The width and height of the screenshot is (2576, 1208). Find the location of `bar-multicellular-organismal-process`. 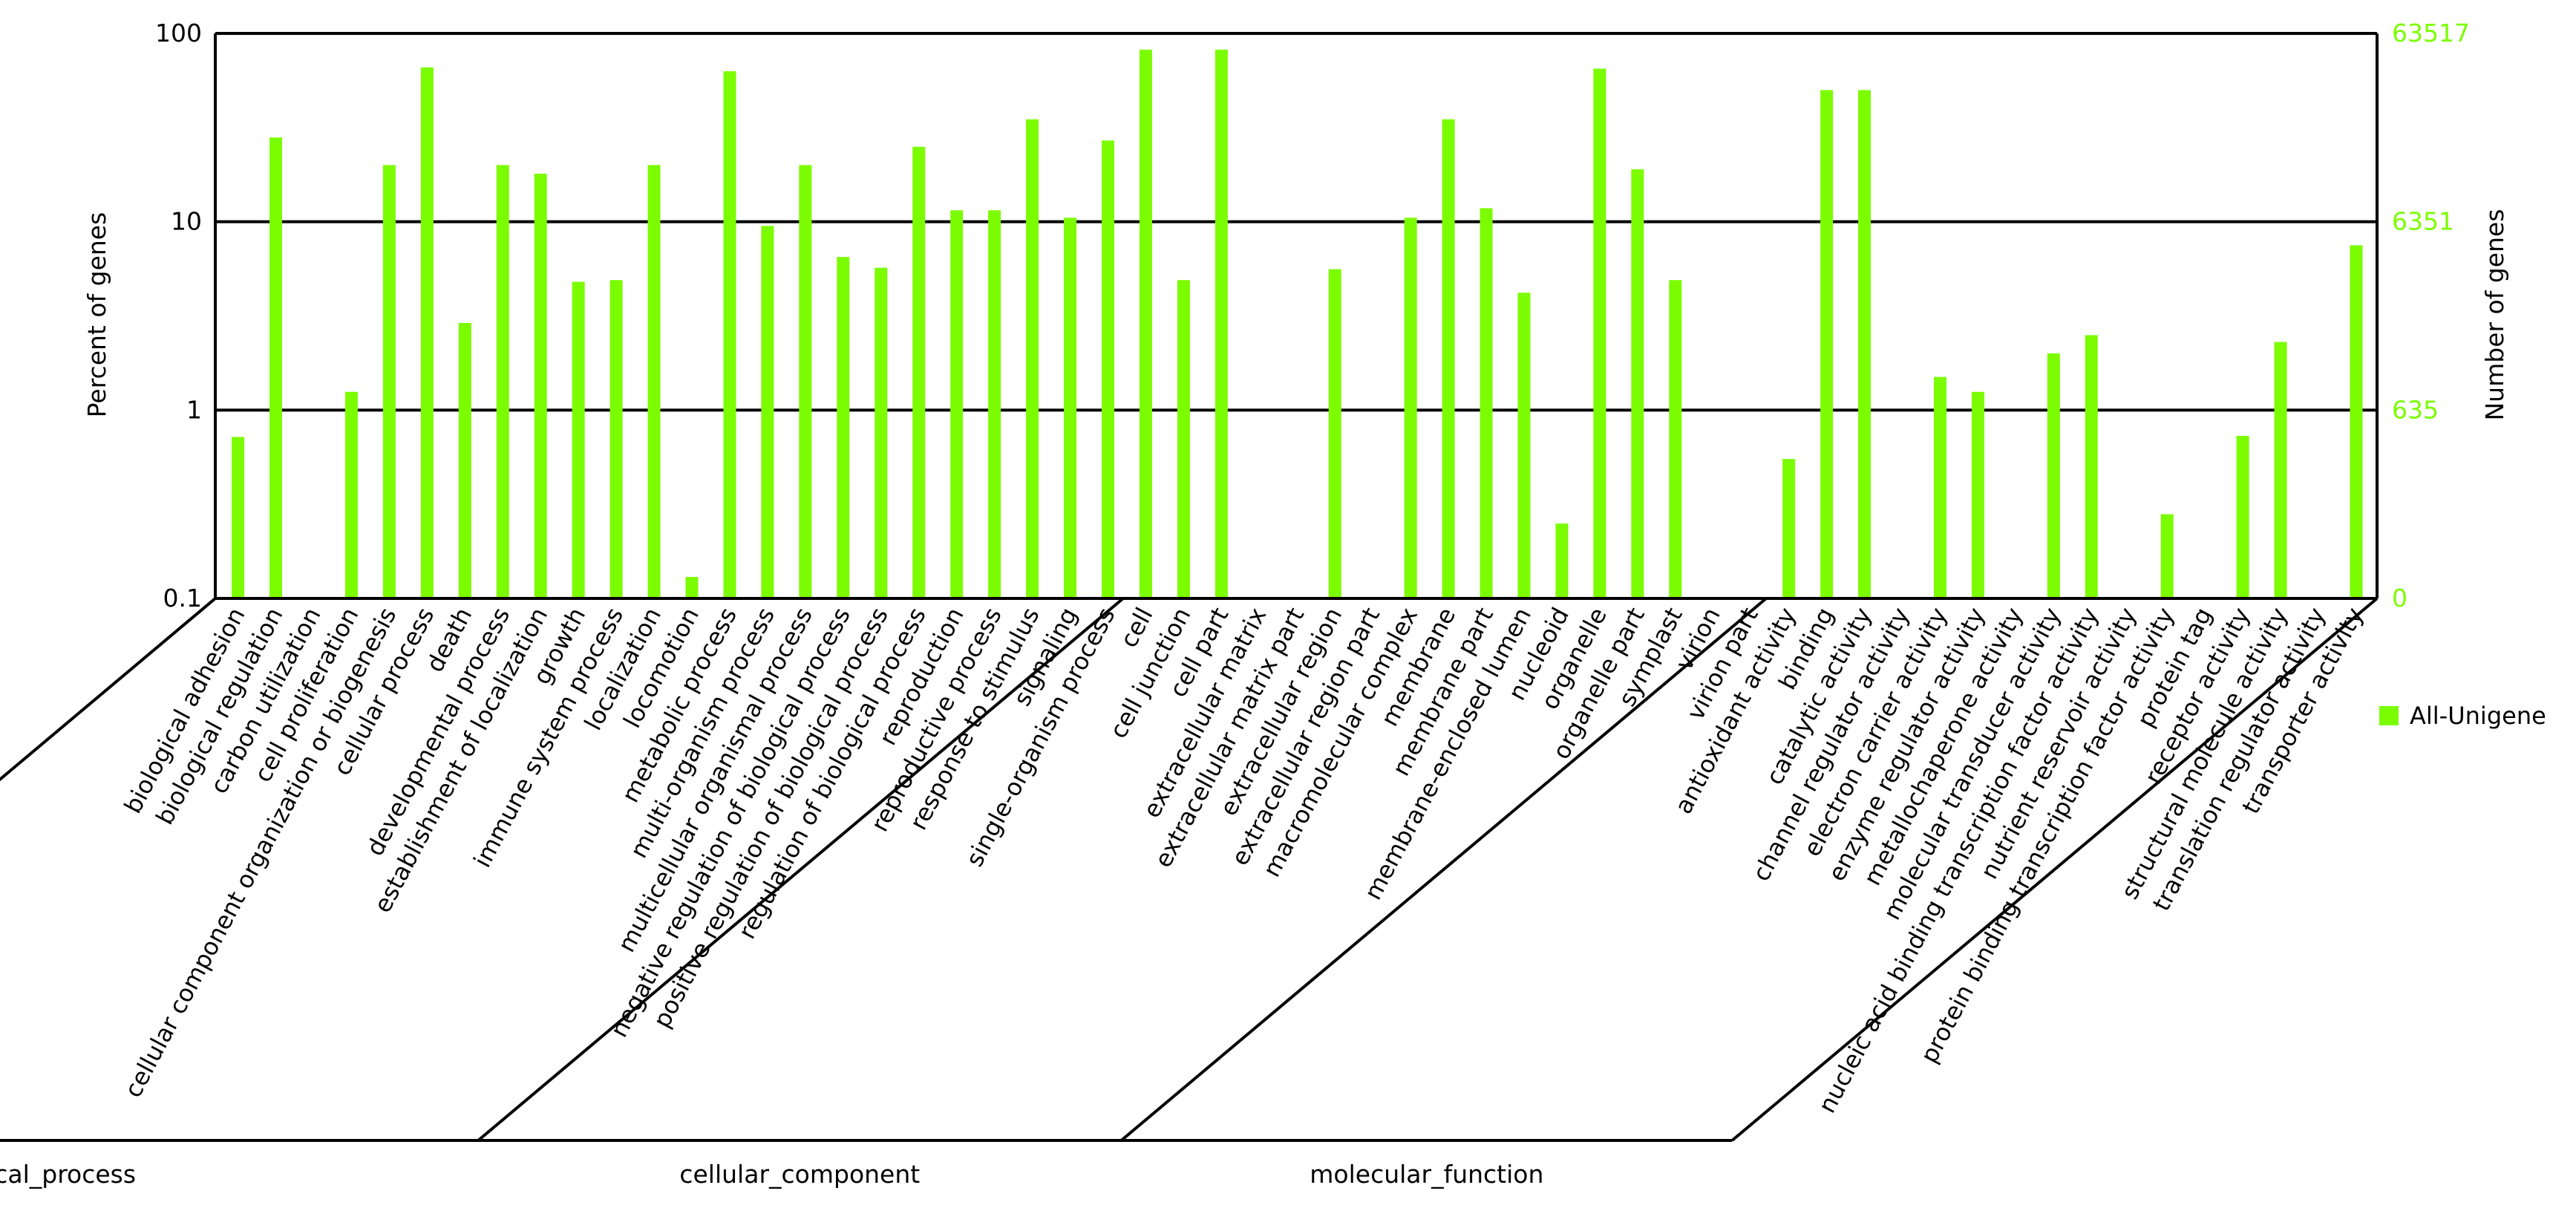

bar-multicellular-organismal-process is located at coordinates (806, 381).